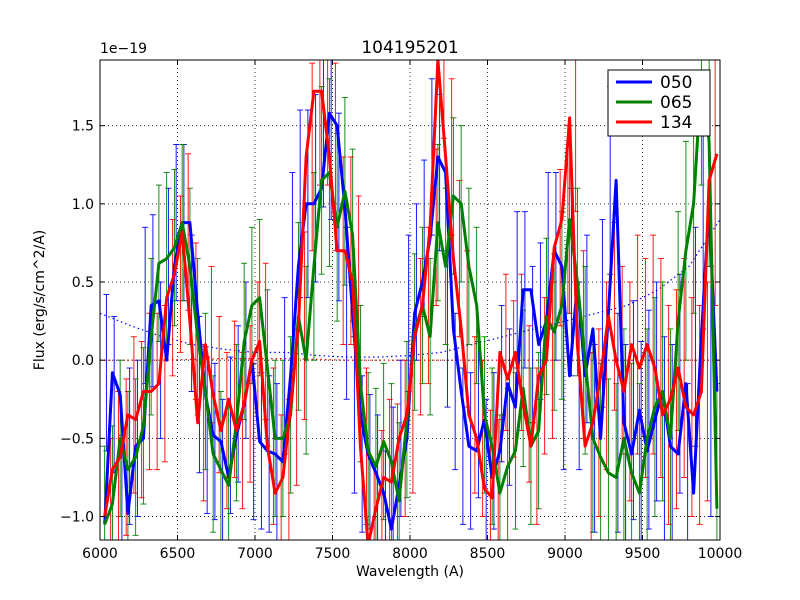  What do you see at coordinates (488, 554) in the screenshot?
I see `x-tick-label: 8500` at bounding box center [488, 554].